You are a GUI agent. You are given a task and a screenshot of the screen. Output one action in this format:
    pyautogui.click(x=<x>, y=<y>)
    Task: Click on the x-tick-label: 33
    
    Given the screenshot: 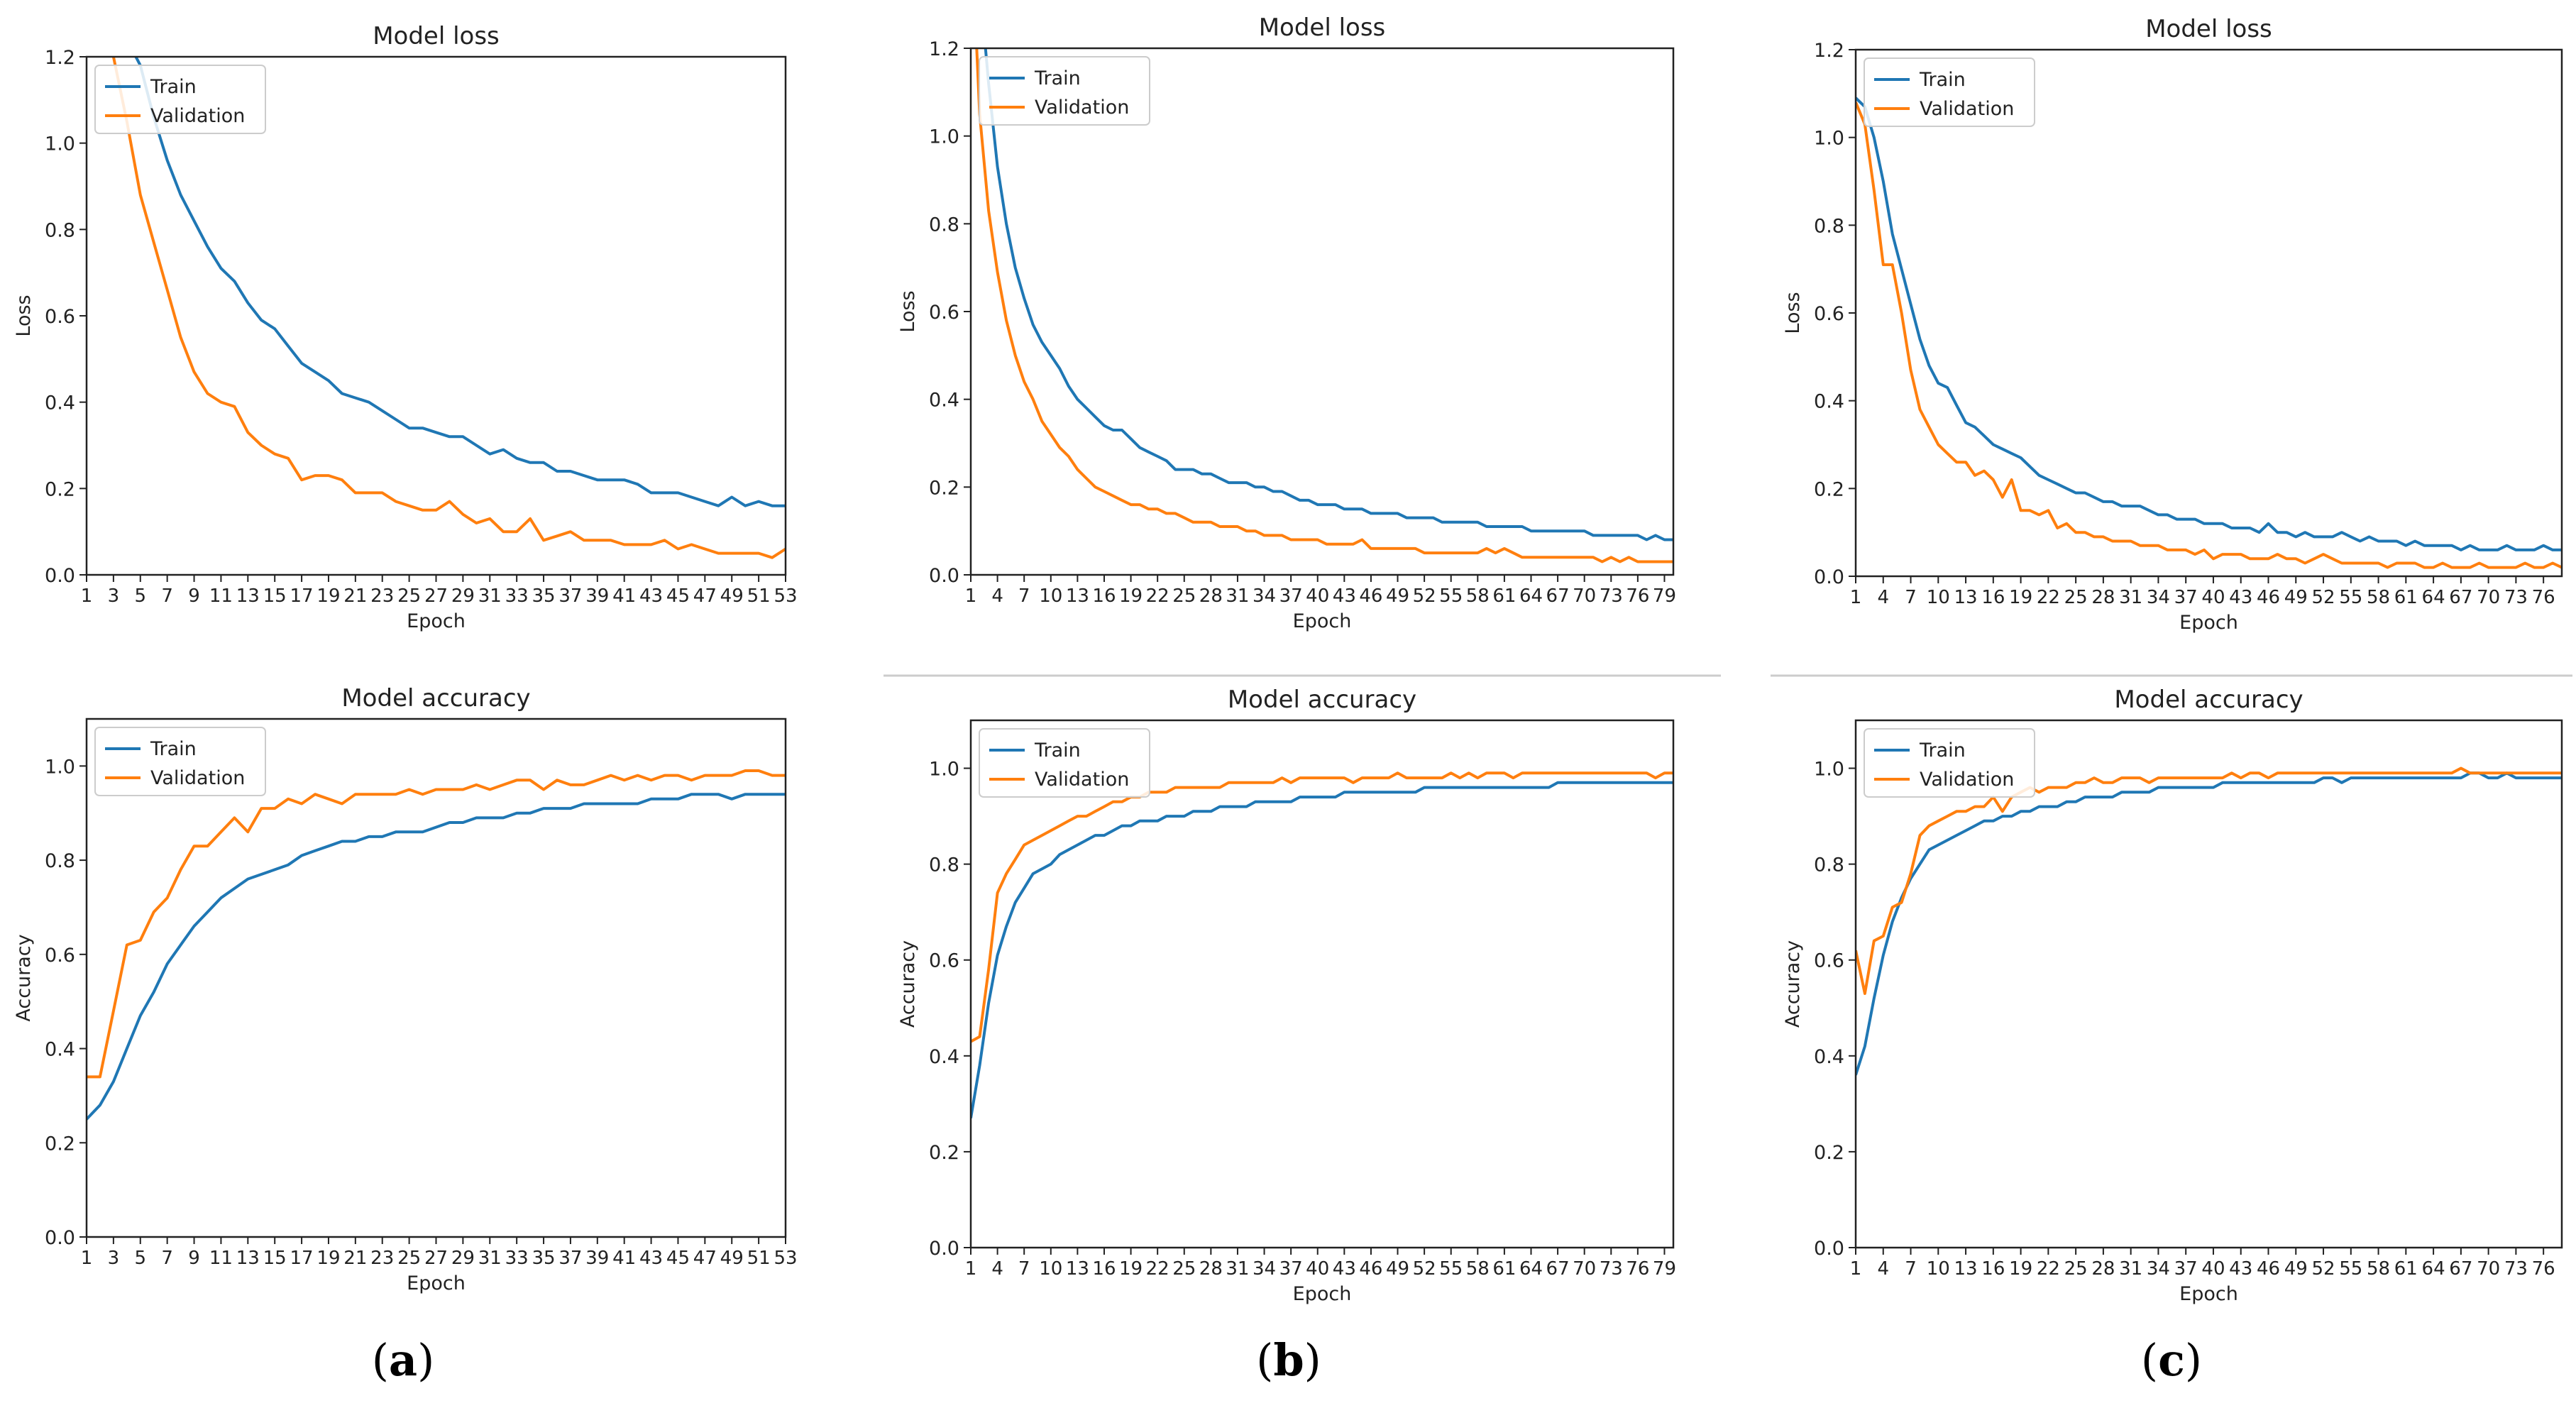 What is the action you would take?
    pyautogui.click(x=517, y=596)
    